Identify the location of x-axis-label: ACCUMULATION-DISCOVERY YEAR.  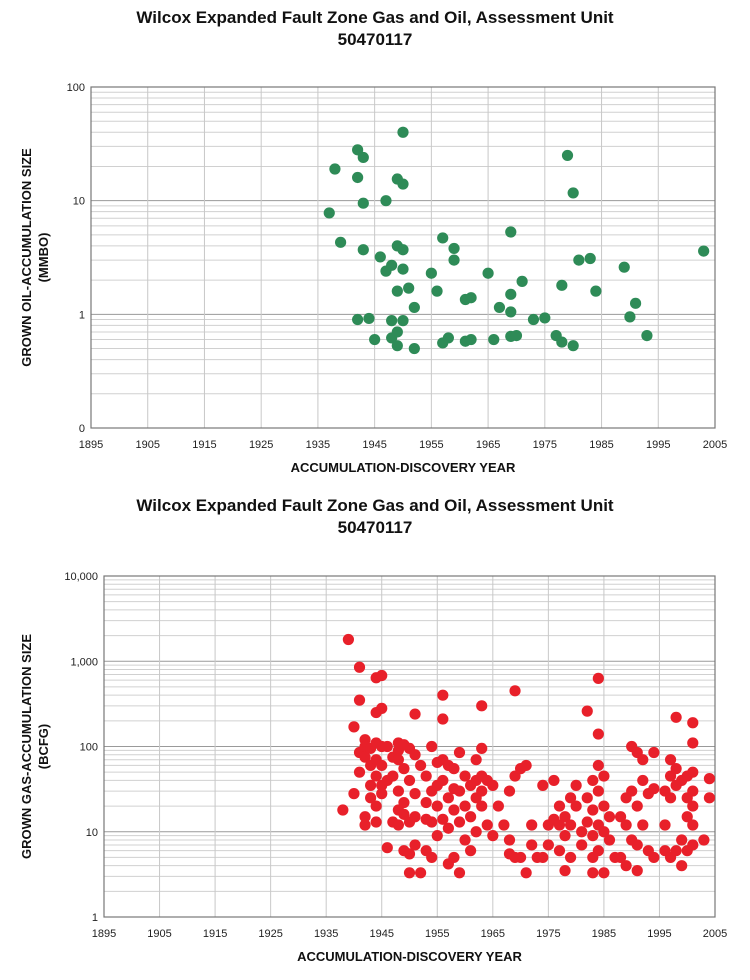
(409, 956).